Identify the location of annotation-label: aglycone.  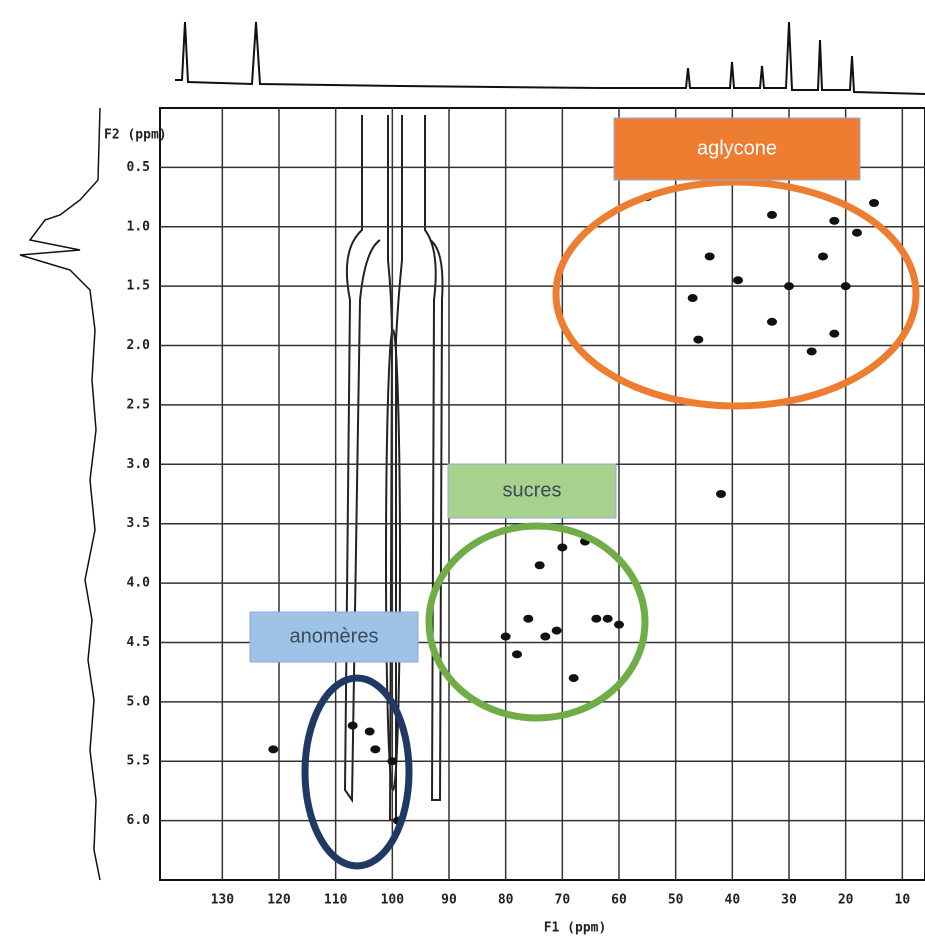
(737, 148).